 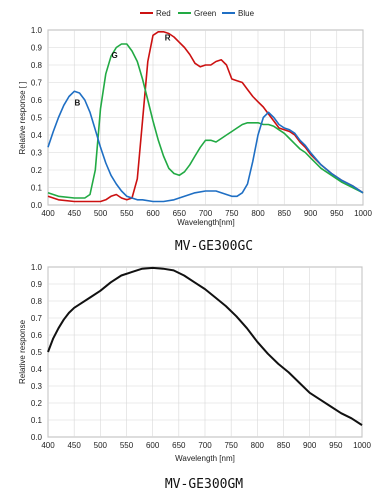 I want to click on color-x-tick-label: 850, so click(x=285, y=213).